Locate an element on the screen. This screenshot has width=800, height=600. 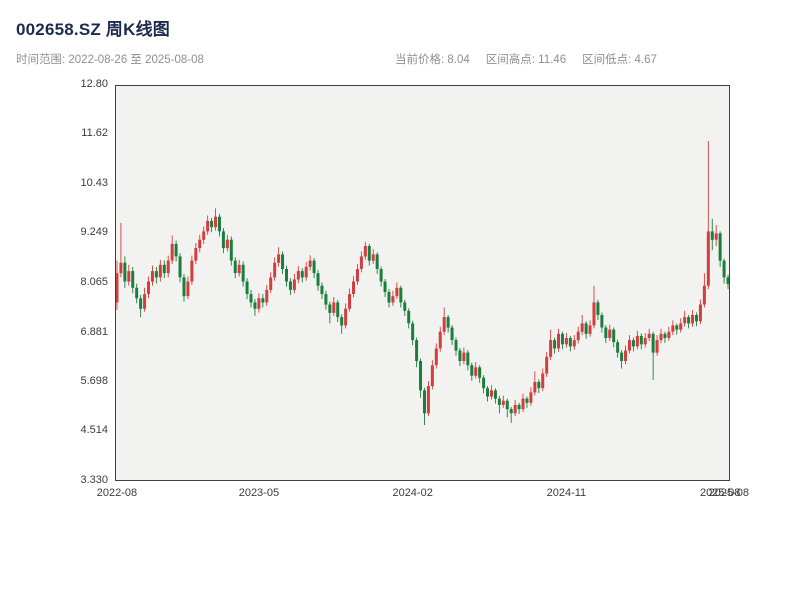
x-axis-tick-label: 2024-02 is located at coordinates (412, 493).